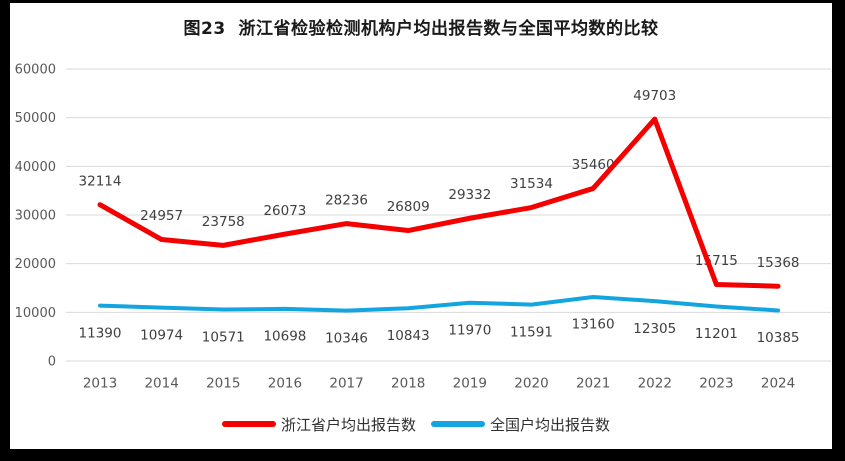 This screenshot has height=461, width=845. I want to click on y-axis-tick-label: 40000, so click(35, 167).